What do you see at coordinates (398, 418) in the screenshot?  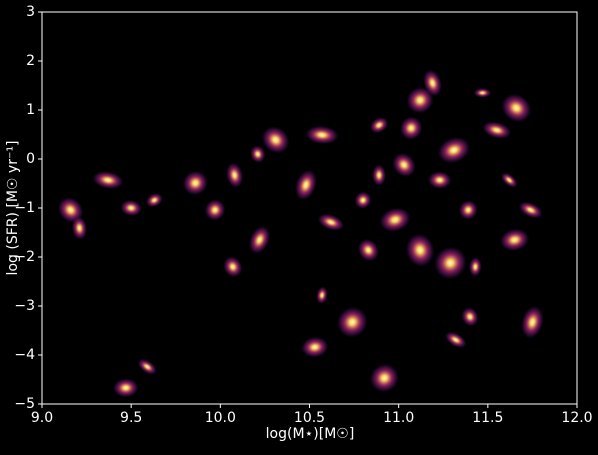 I see `x-tick-label: 11.0` at bounding box center [398, 418].